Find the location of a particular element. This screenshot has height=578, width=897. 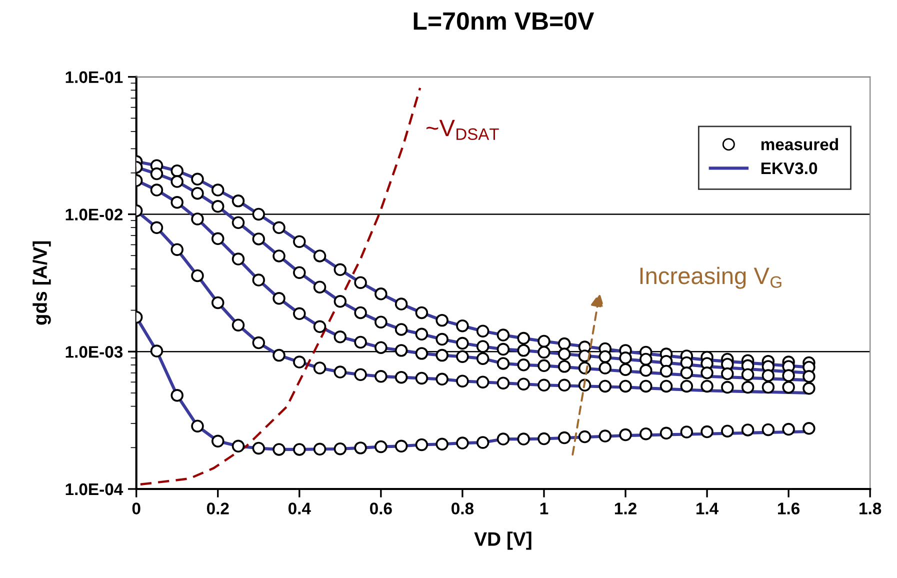

legend-label: measured is located at coordinates (799, 144).